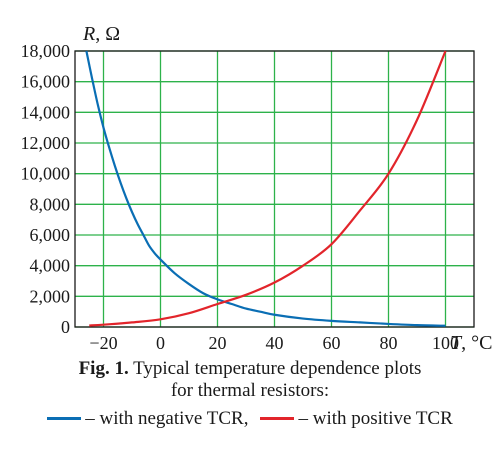 Image resolution: width=500 pixels, height=455 pixels. Describe the element at coordinates (332, 343) in the screenshot. I see `x-tick-label: 60` at that location.